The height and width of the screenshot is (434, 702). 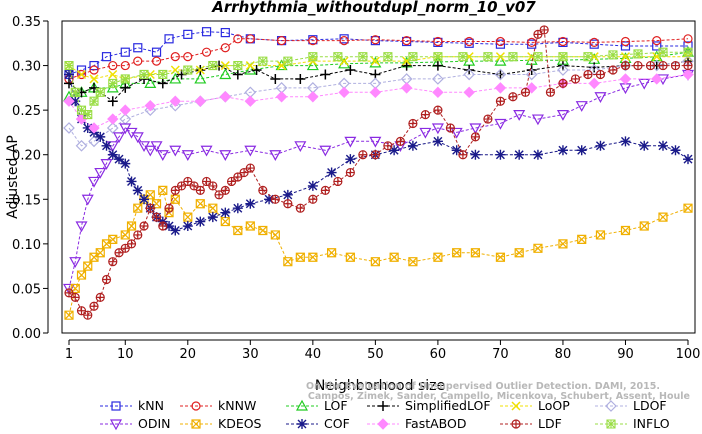 I want to click on y-tick-label: 0.25, so click(x=26, y=111).